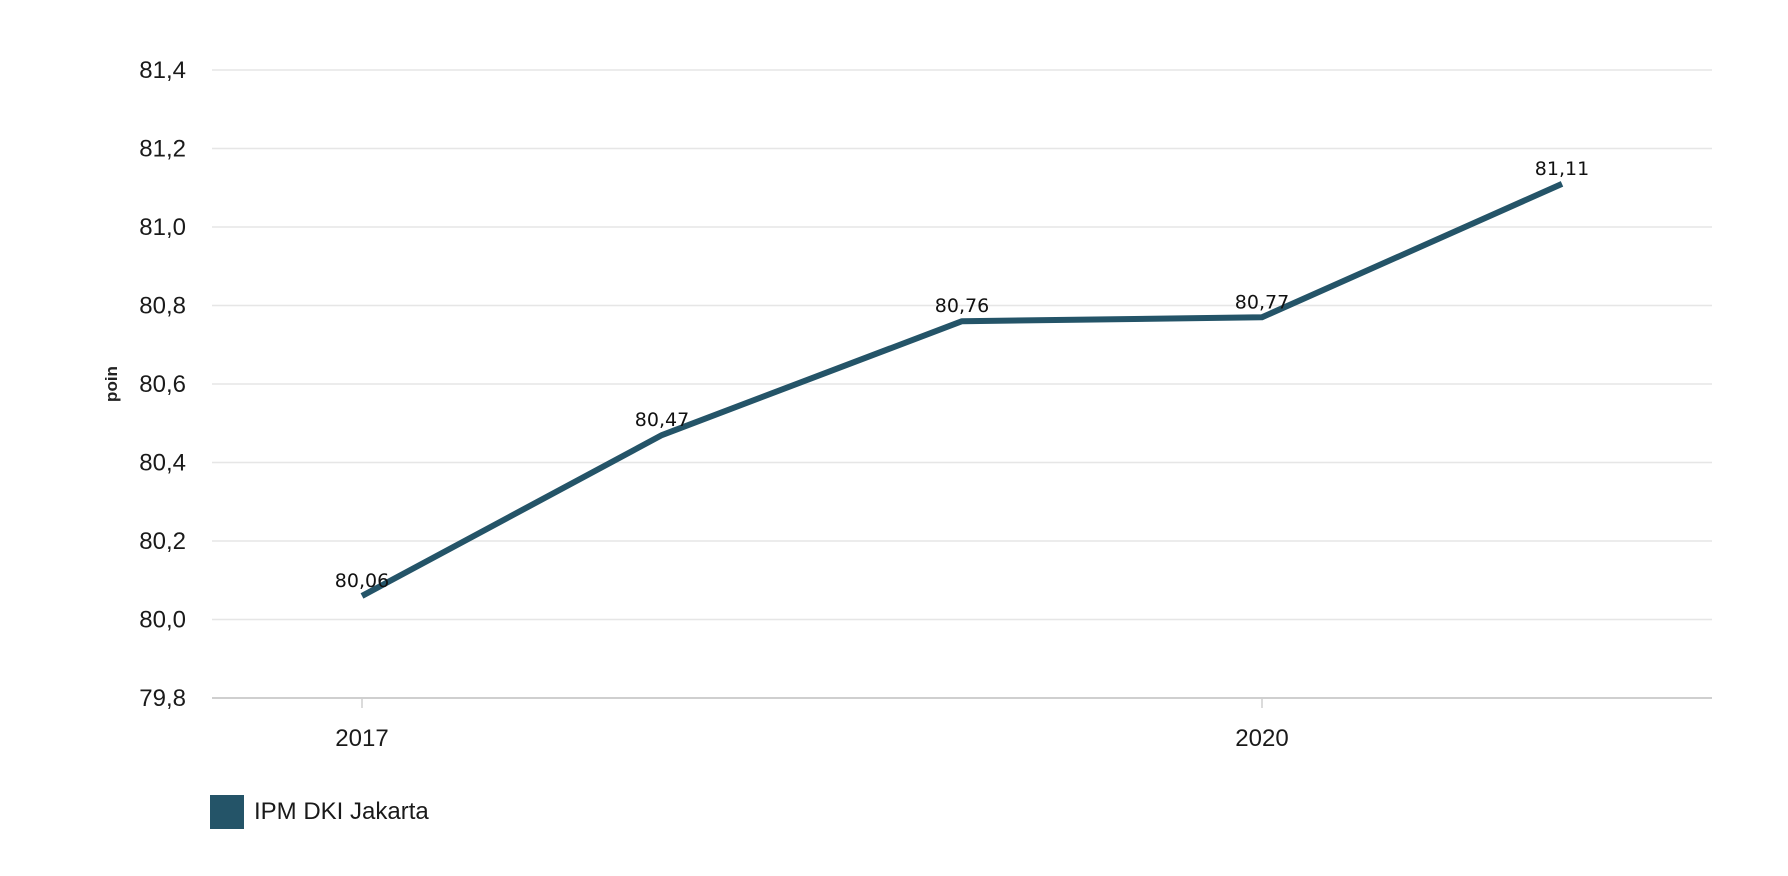 The height and width of the screenshot is (876, 1788). What do you see at coordinates (662, 420) in the screenshot?
I see `data-label: 80,47` at bounding box center [662, 420].